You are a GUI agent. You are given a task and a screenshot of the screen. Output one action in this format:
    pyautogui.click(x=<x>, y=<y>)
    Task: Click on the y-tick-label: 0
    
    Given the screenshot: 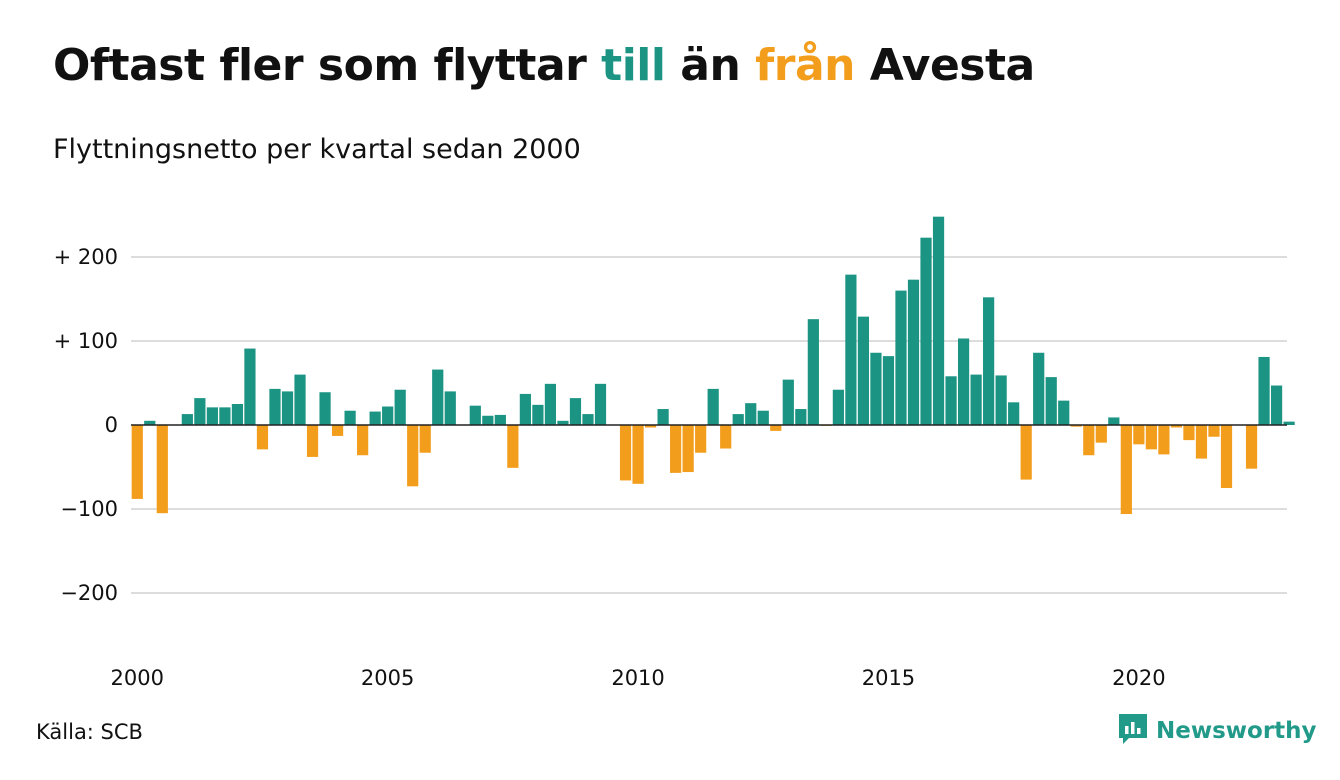 What is the action you would take?
    pyautogui.click(x=111, y=425)
    